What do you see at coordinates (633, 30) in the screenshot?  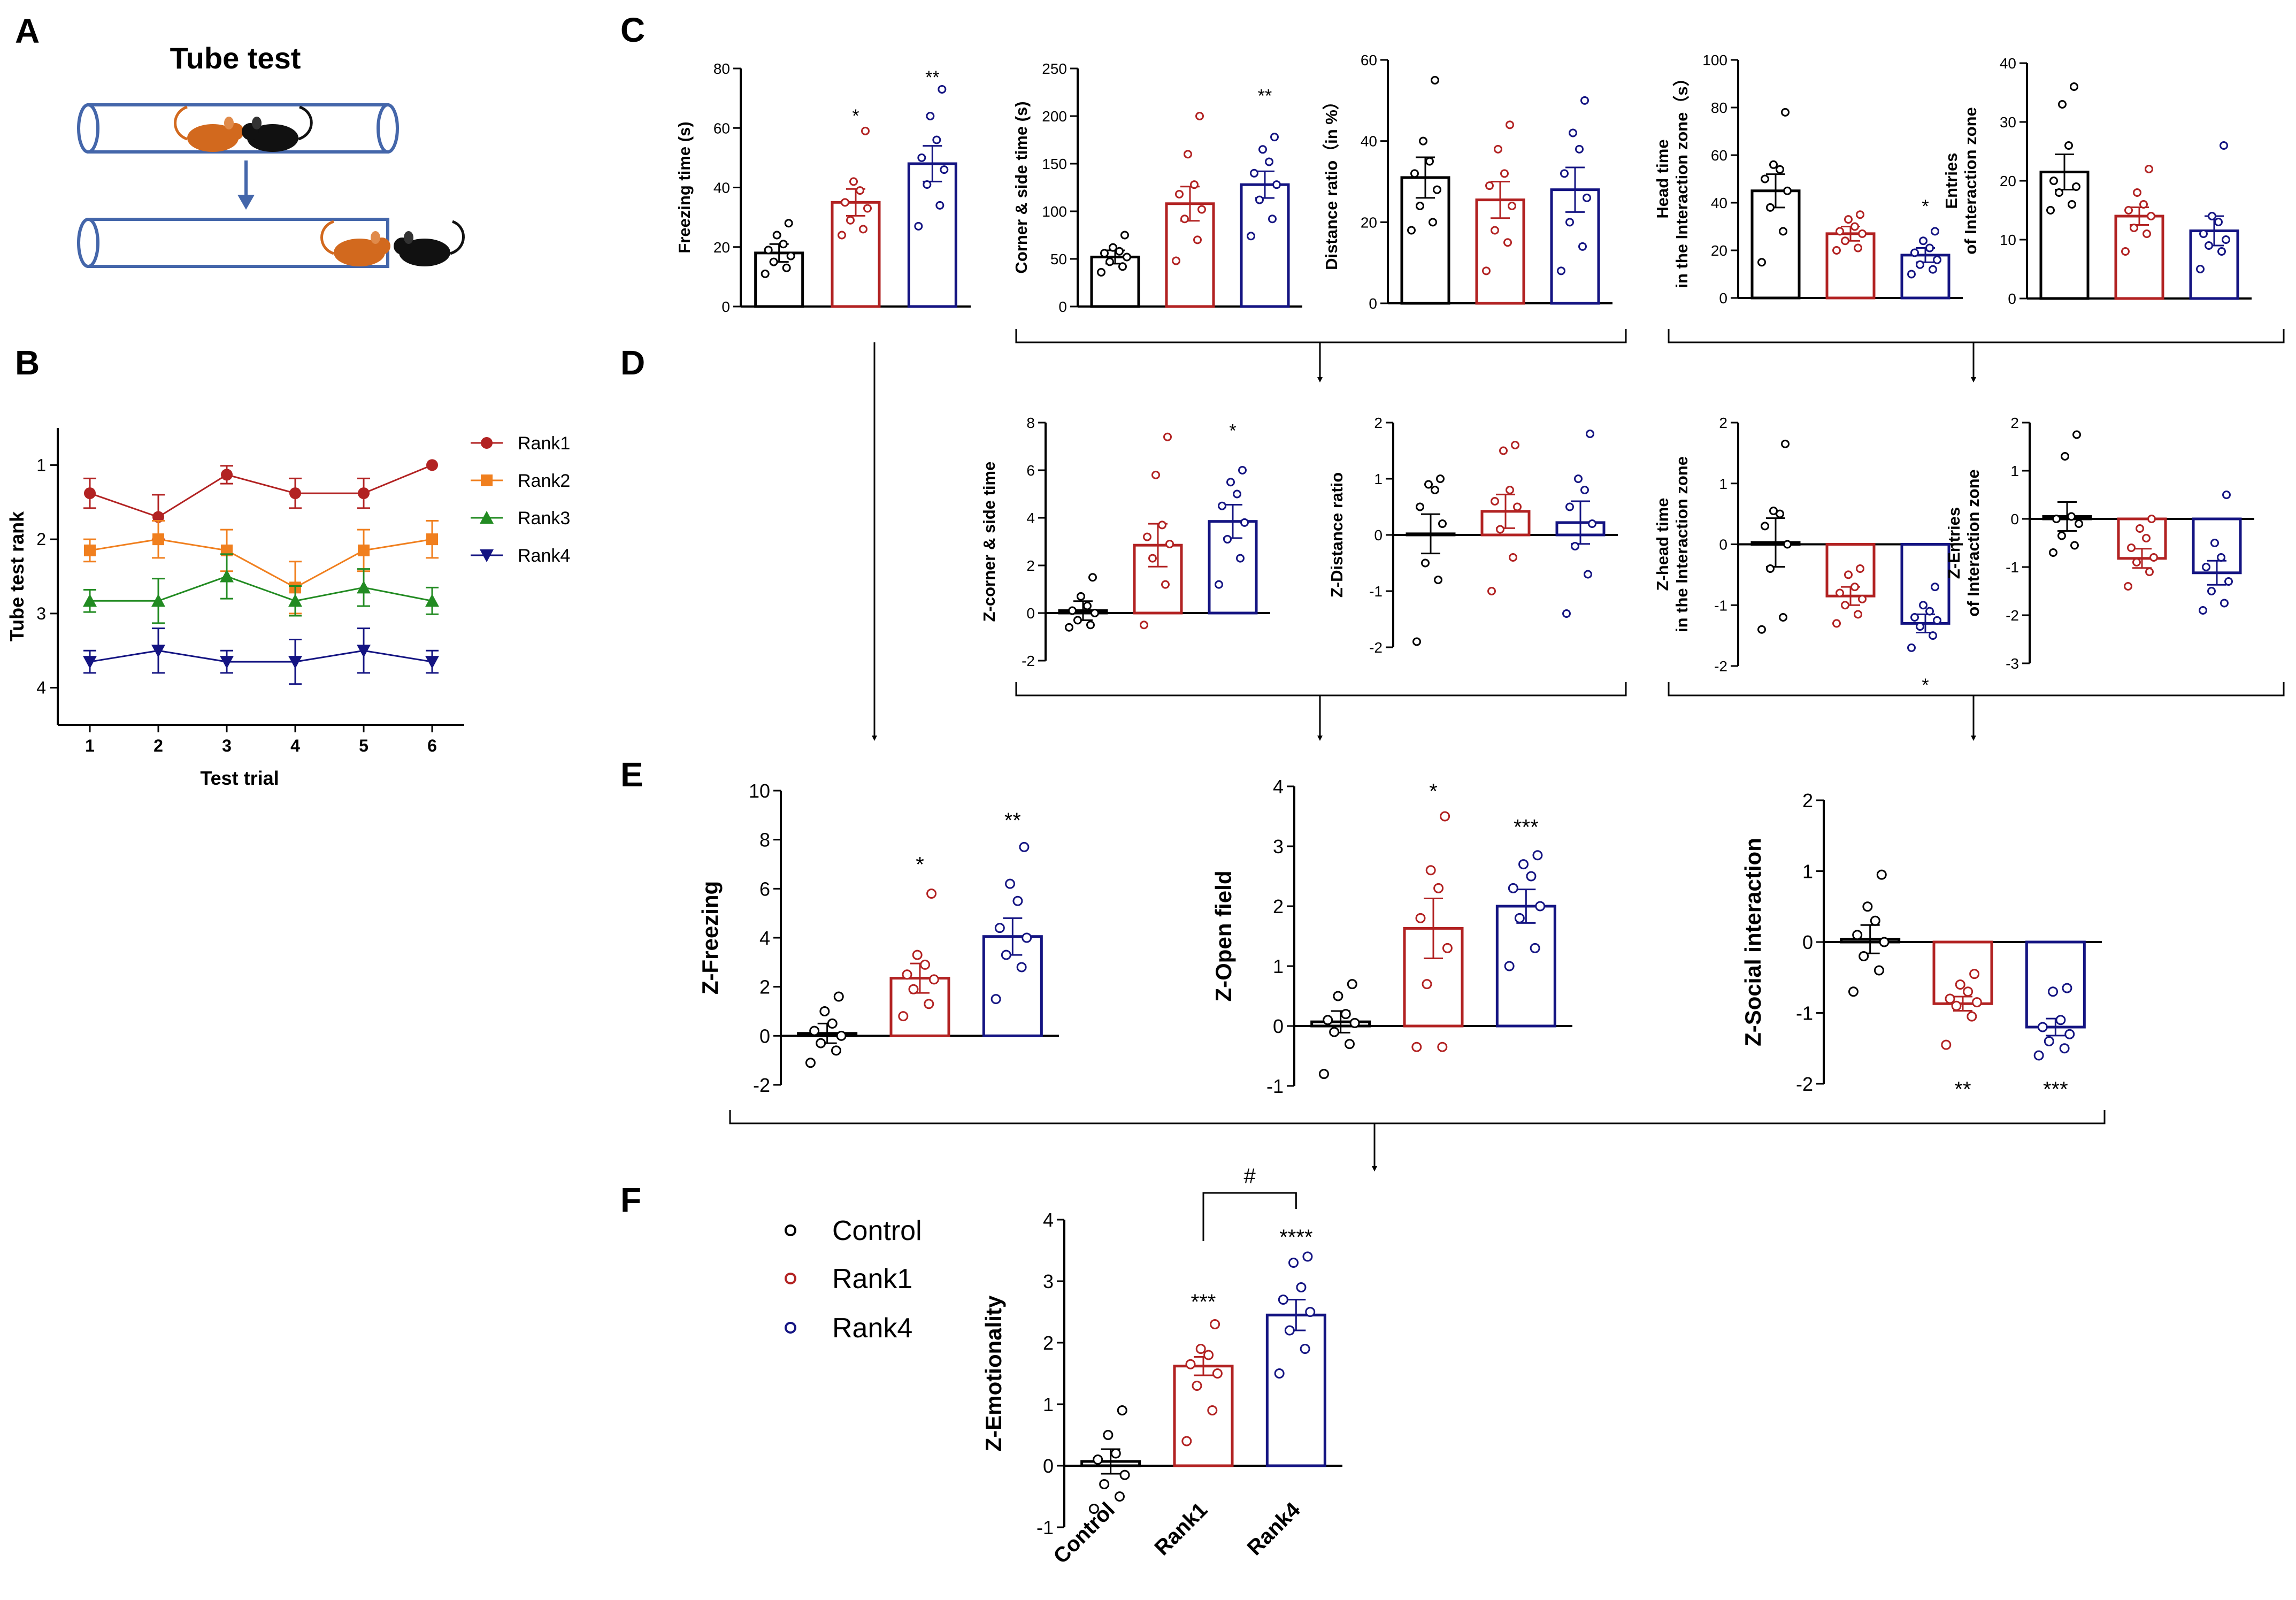 I see `panel-label-c: C` at bounding box center [633, 30].